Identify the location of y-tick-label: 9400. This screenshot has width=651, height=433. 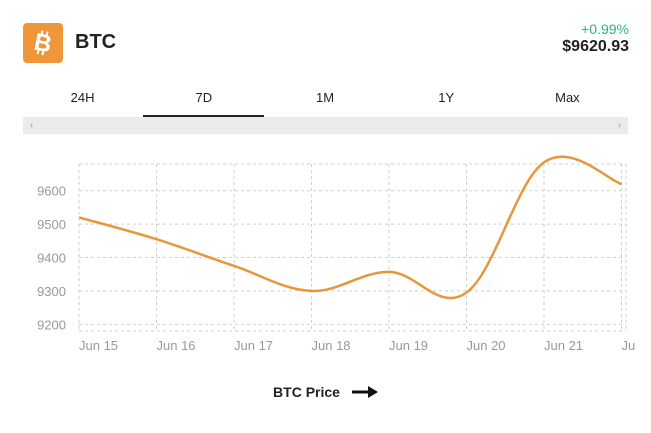
(51, 258).